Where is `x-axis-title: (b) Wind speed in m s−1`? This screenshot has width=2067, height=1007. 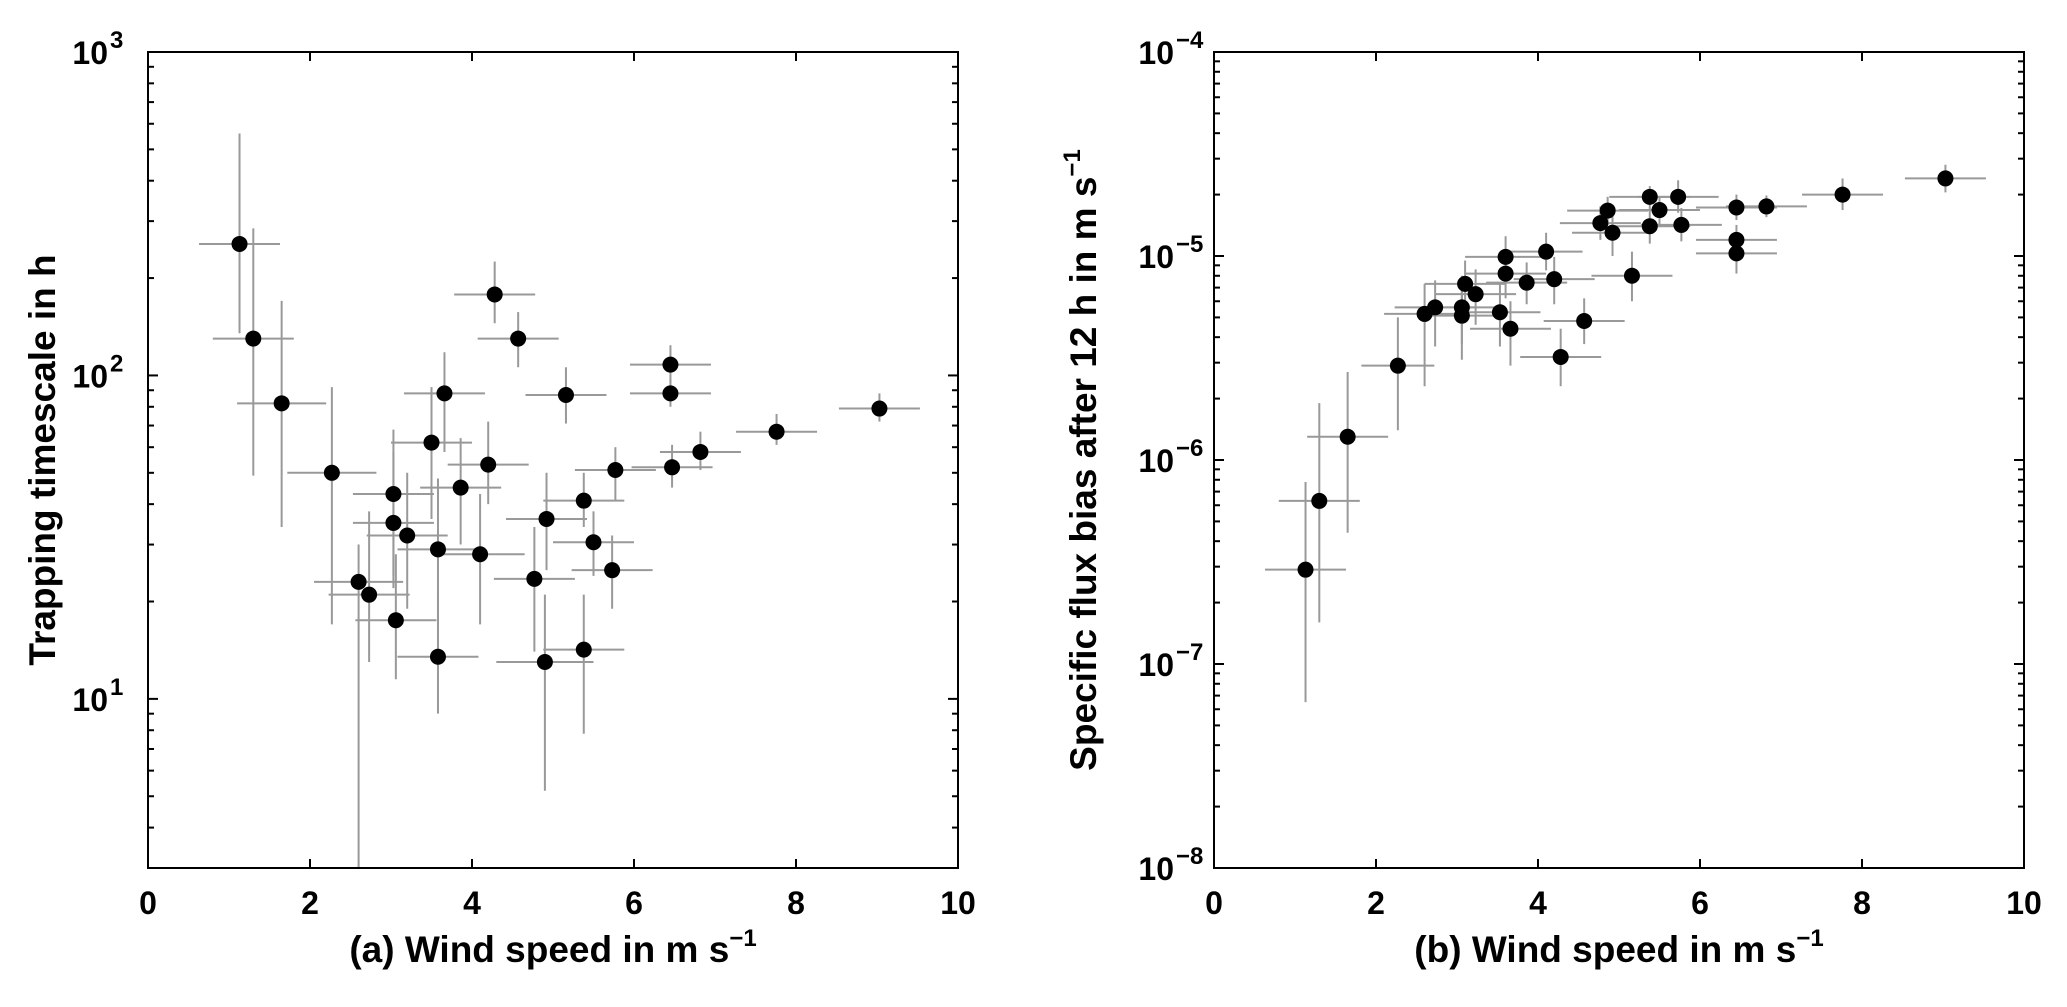 x-axis-title: (b) Wind speed in m s−1 is located at coordinates (1618, 947).